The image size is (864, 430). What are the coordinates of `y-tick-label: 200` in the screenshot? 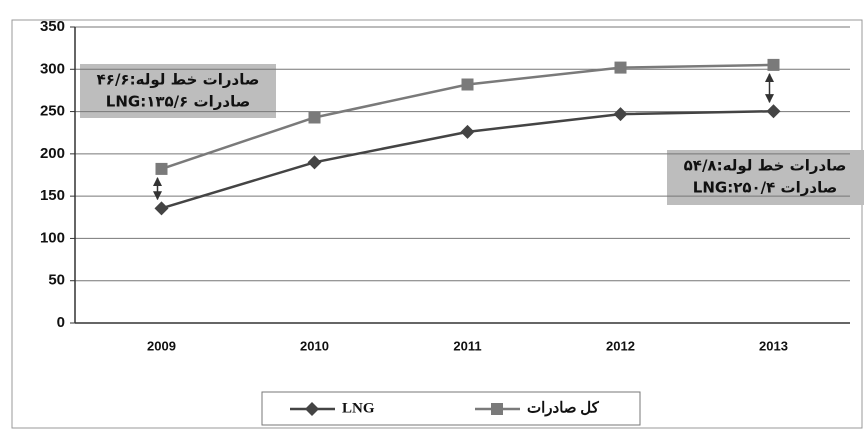 It's located at (52, 153).